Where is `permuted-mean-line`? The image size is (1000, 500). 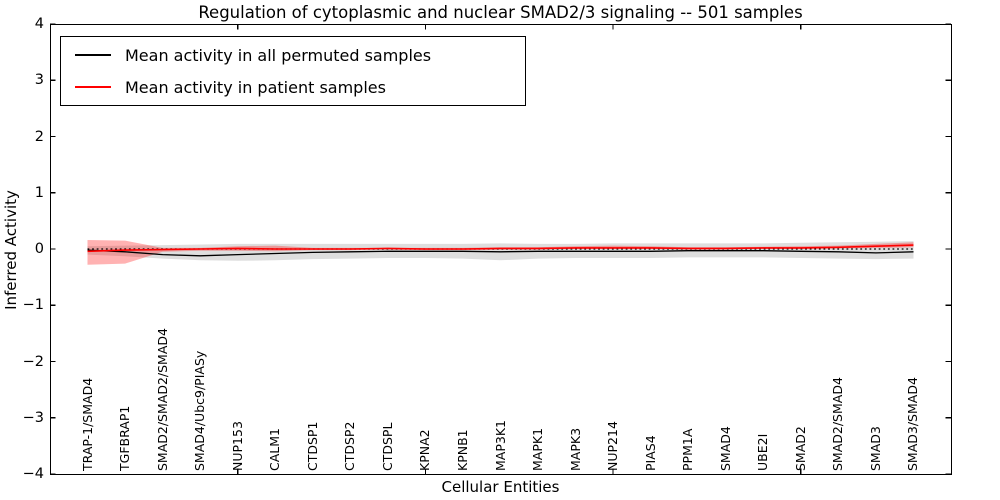 permuted-mean-line is located at coordinates (500, 253).